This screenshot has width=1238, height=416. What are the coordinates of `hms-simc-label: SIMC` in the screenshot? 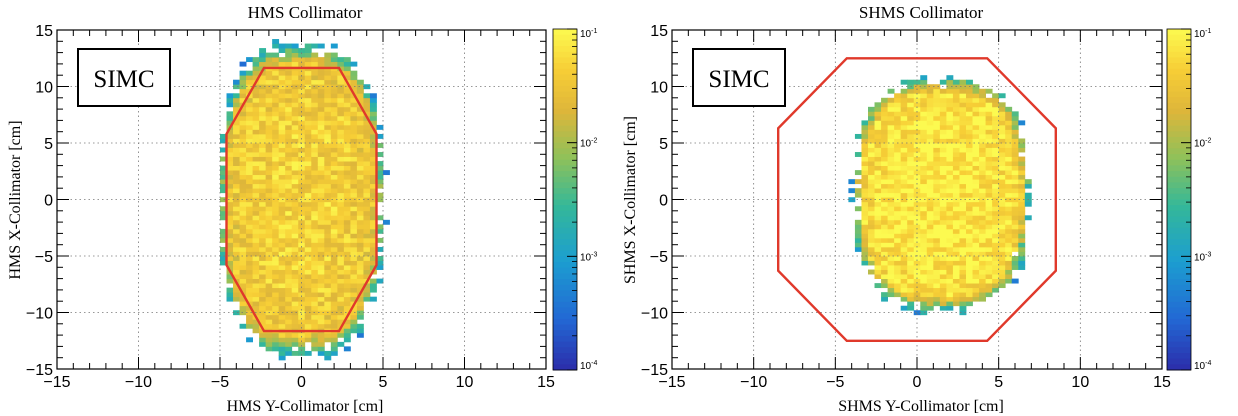 It's located at (123, 79).